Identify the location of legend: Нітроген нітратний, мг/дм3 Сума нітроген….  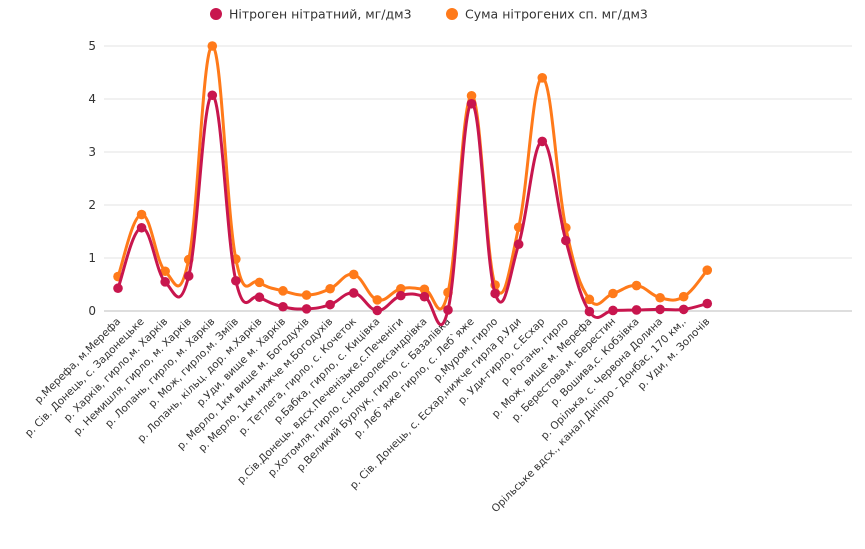
(429, 14).